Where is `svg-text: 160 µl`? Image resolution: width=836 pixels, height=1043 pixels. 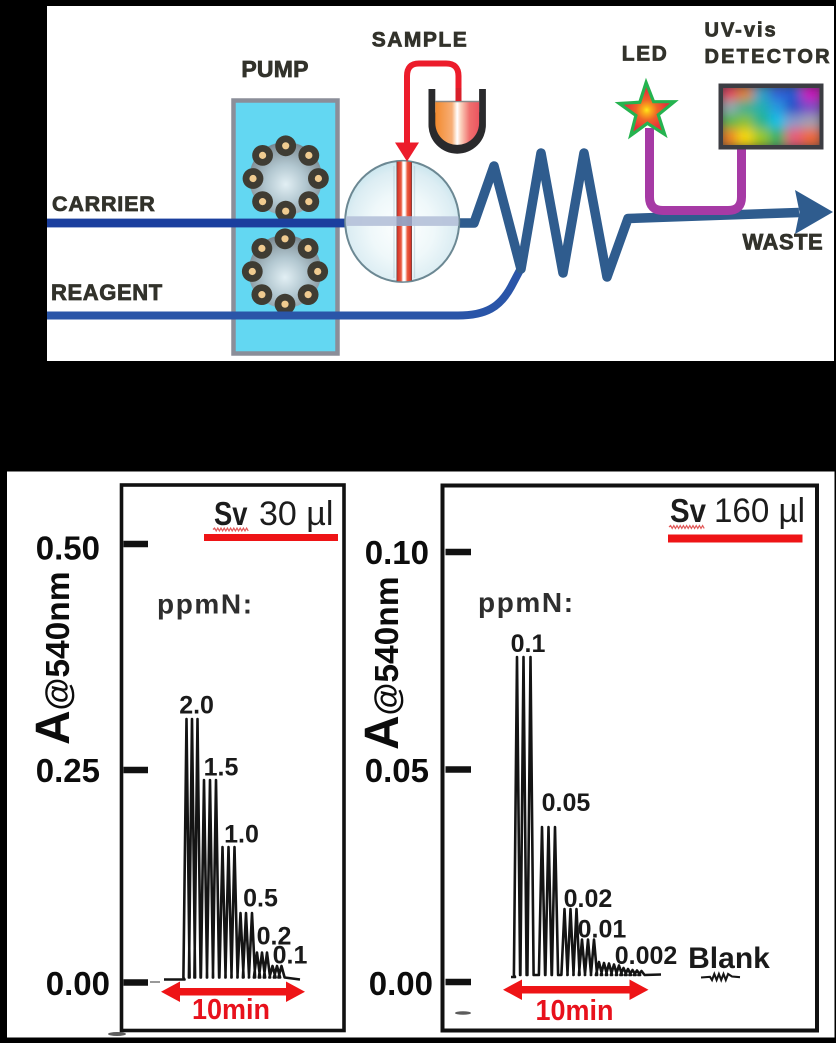
svg-text: 160 µl is located at coordinates (759, 511).